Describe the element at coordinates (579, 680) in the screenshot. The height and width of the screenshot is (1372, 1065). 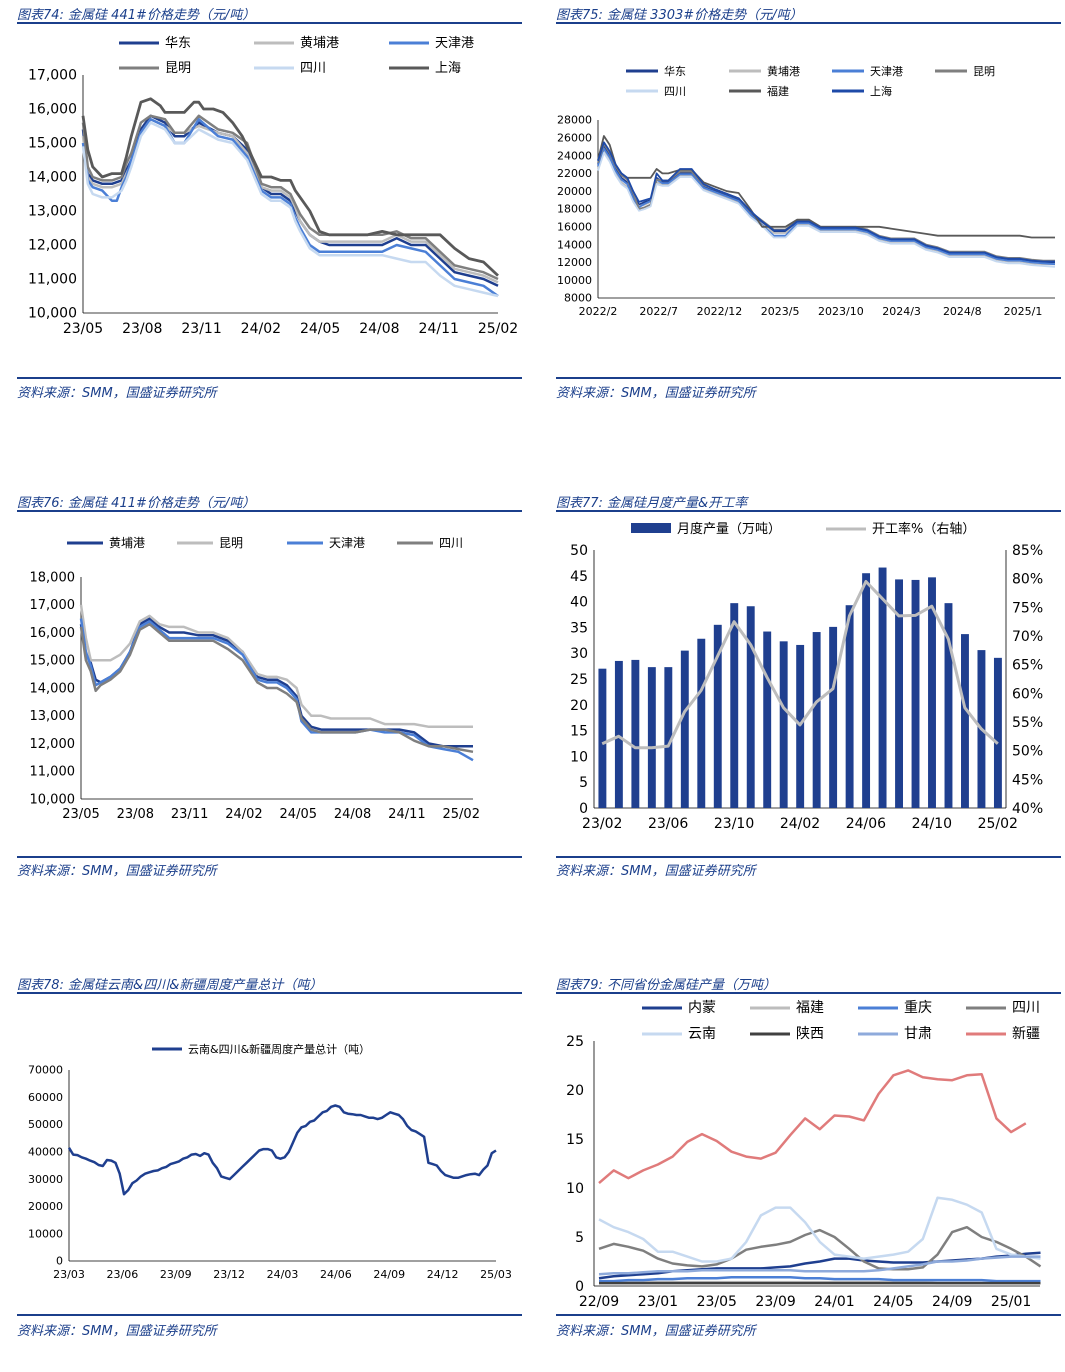
I see `y-tick-label: 25` at that location.